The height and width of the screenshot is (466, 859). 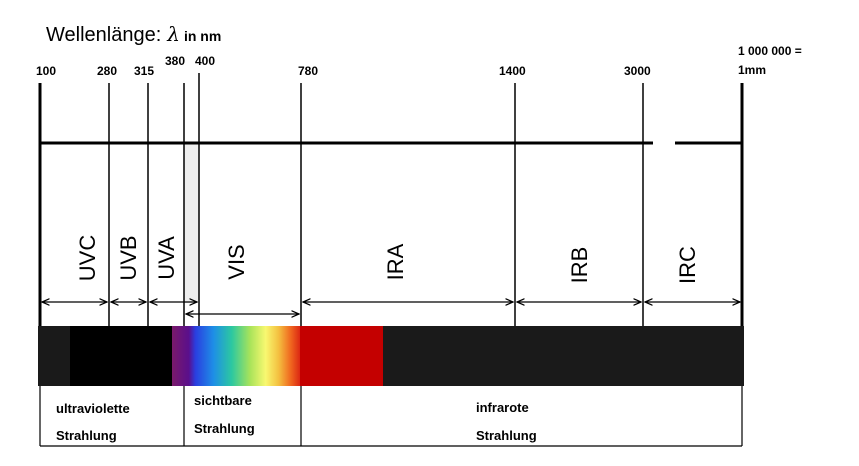 What do you see at coordinates (308, 71) in the screenshot?
I see `tick-label-780: 780` at bounding box center [308, 71].